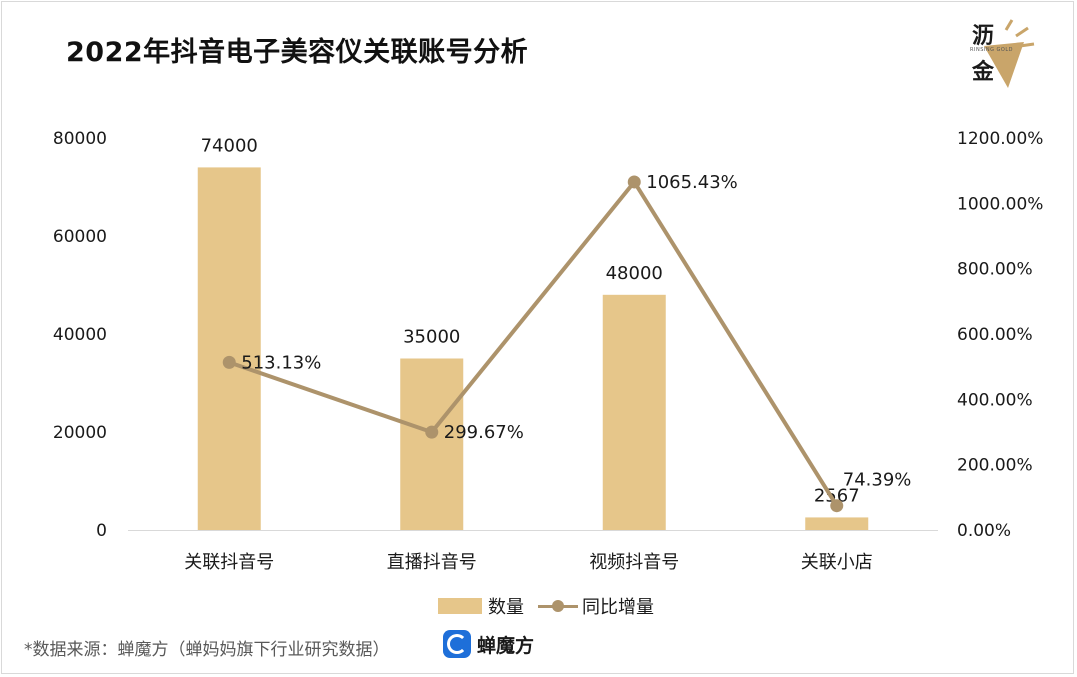 Image resolution: width=1077 pixels, height=677 pixels. Describe the element at coordinates (80, 433) in the screenshot. I see `y-left-tick-label: 20000` at that location.